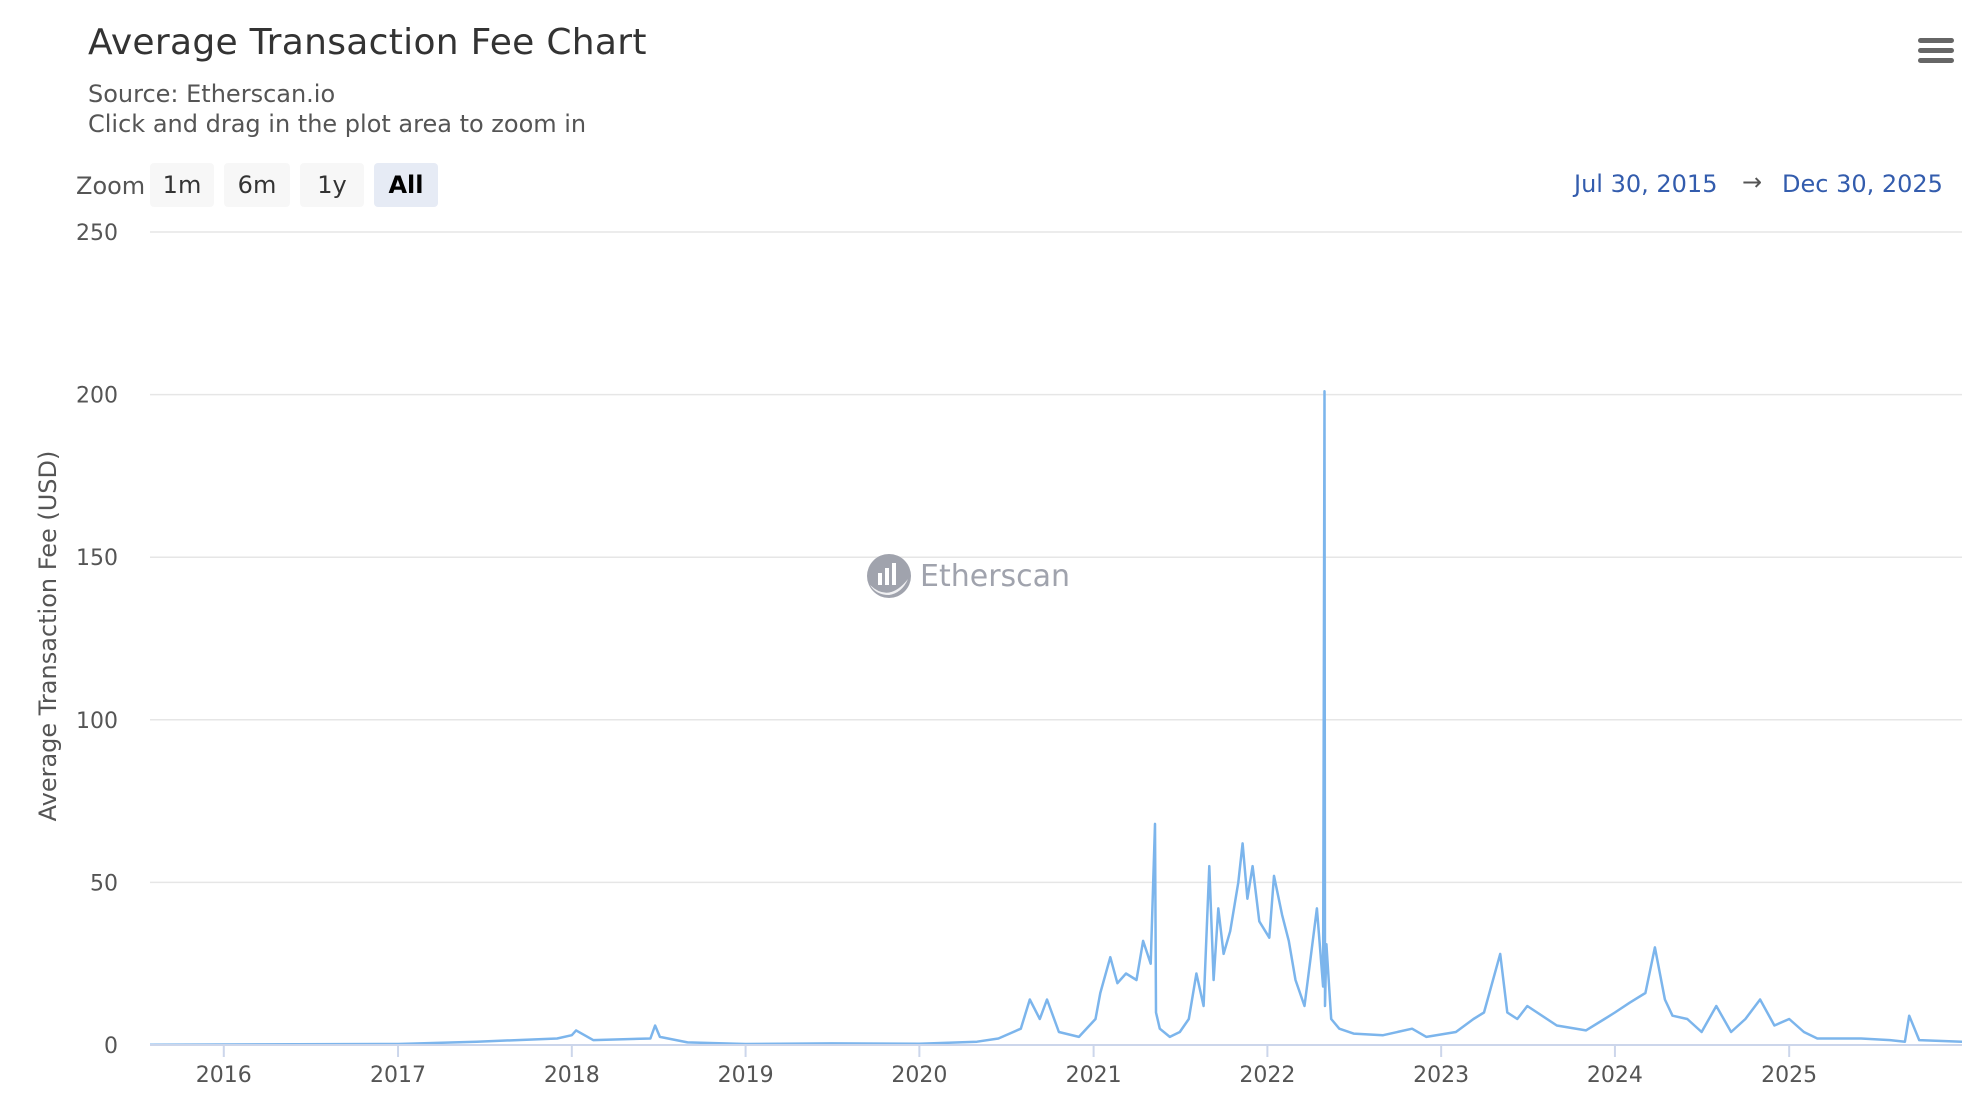 This screenshot has height=1108, width=1982. Describe the element at coordinates (1441, 1075) in the screenshot. I see `x-tick-label: 2023` at that location.